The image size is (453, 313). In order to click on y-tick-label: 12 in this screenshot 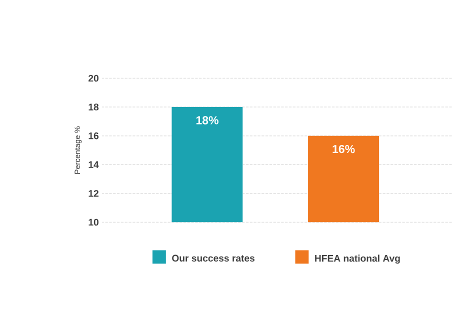, I will do `click(93, 193)`.